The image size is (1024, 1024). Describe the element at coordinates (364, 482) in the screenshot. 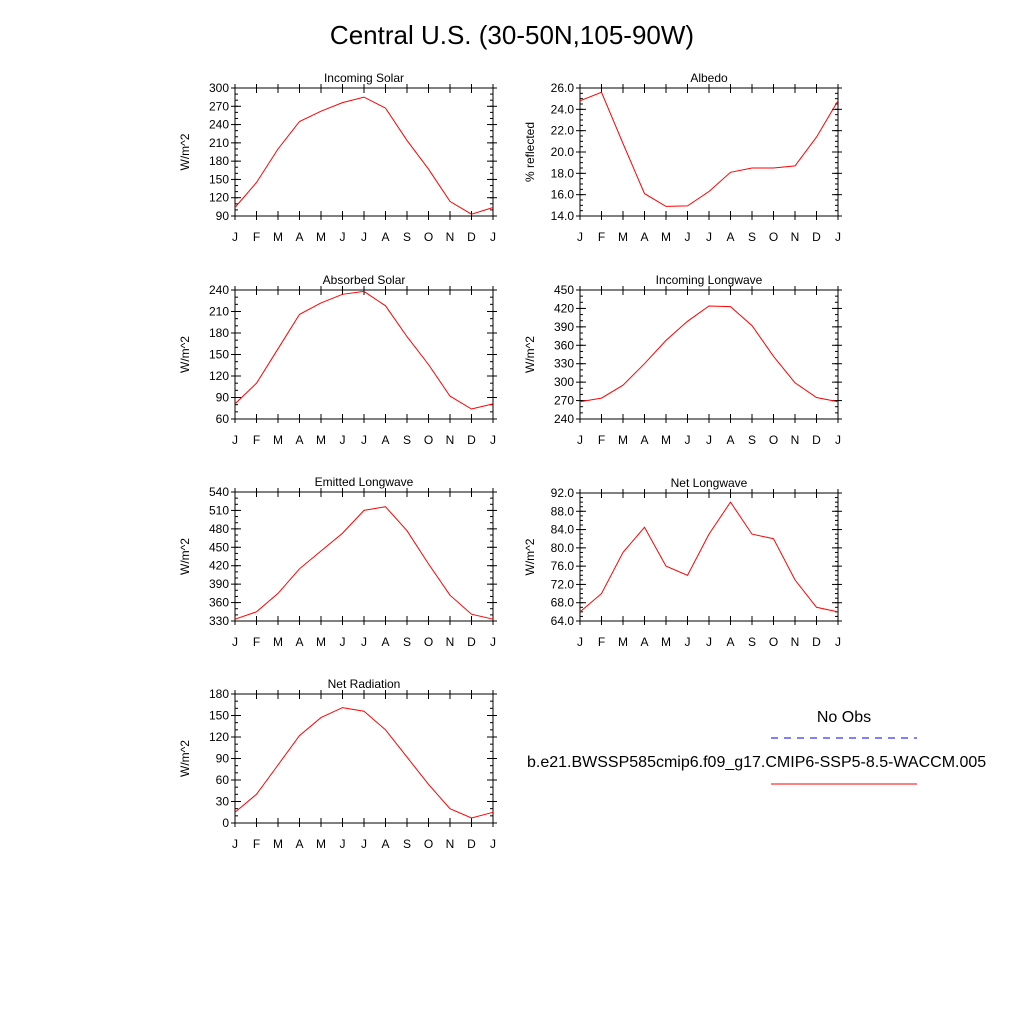

I see `panel-title: Emitted Longwave` at that location.